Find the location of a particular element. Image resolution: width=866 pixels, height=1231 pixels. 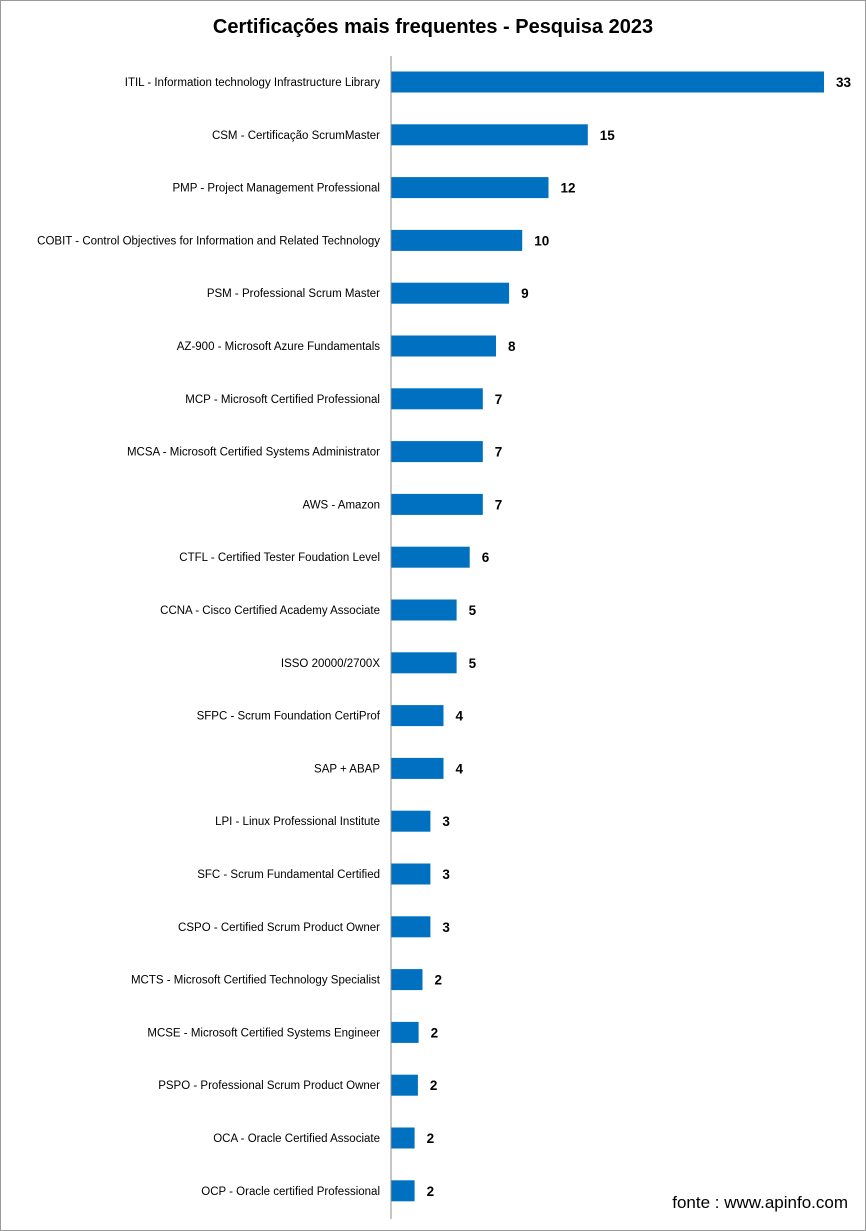

category-label: LPI - Linux Professional Institute is located at coordinates (297, 822).